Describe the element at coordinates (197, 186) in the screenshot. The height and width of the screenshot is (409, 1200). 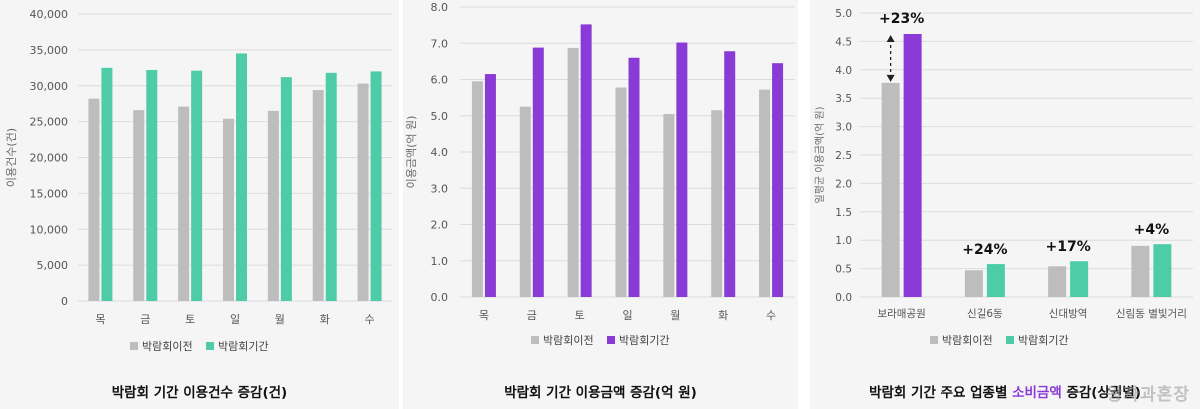
I see `bar-박람회기간-토` at that location.